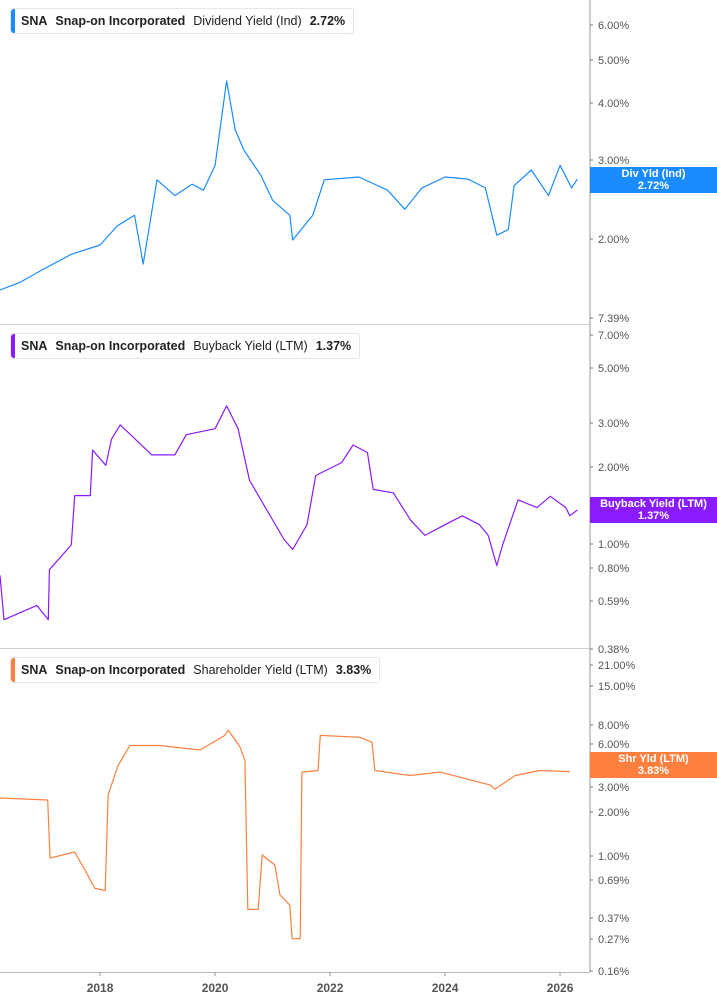  I want to click on y-tick-label: 0.69%, so click(613, 881).